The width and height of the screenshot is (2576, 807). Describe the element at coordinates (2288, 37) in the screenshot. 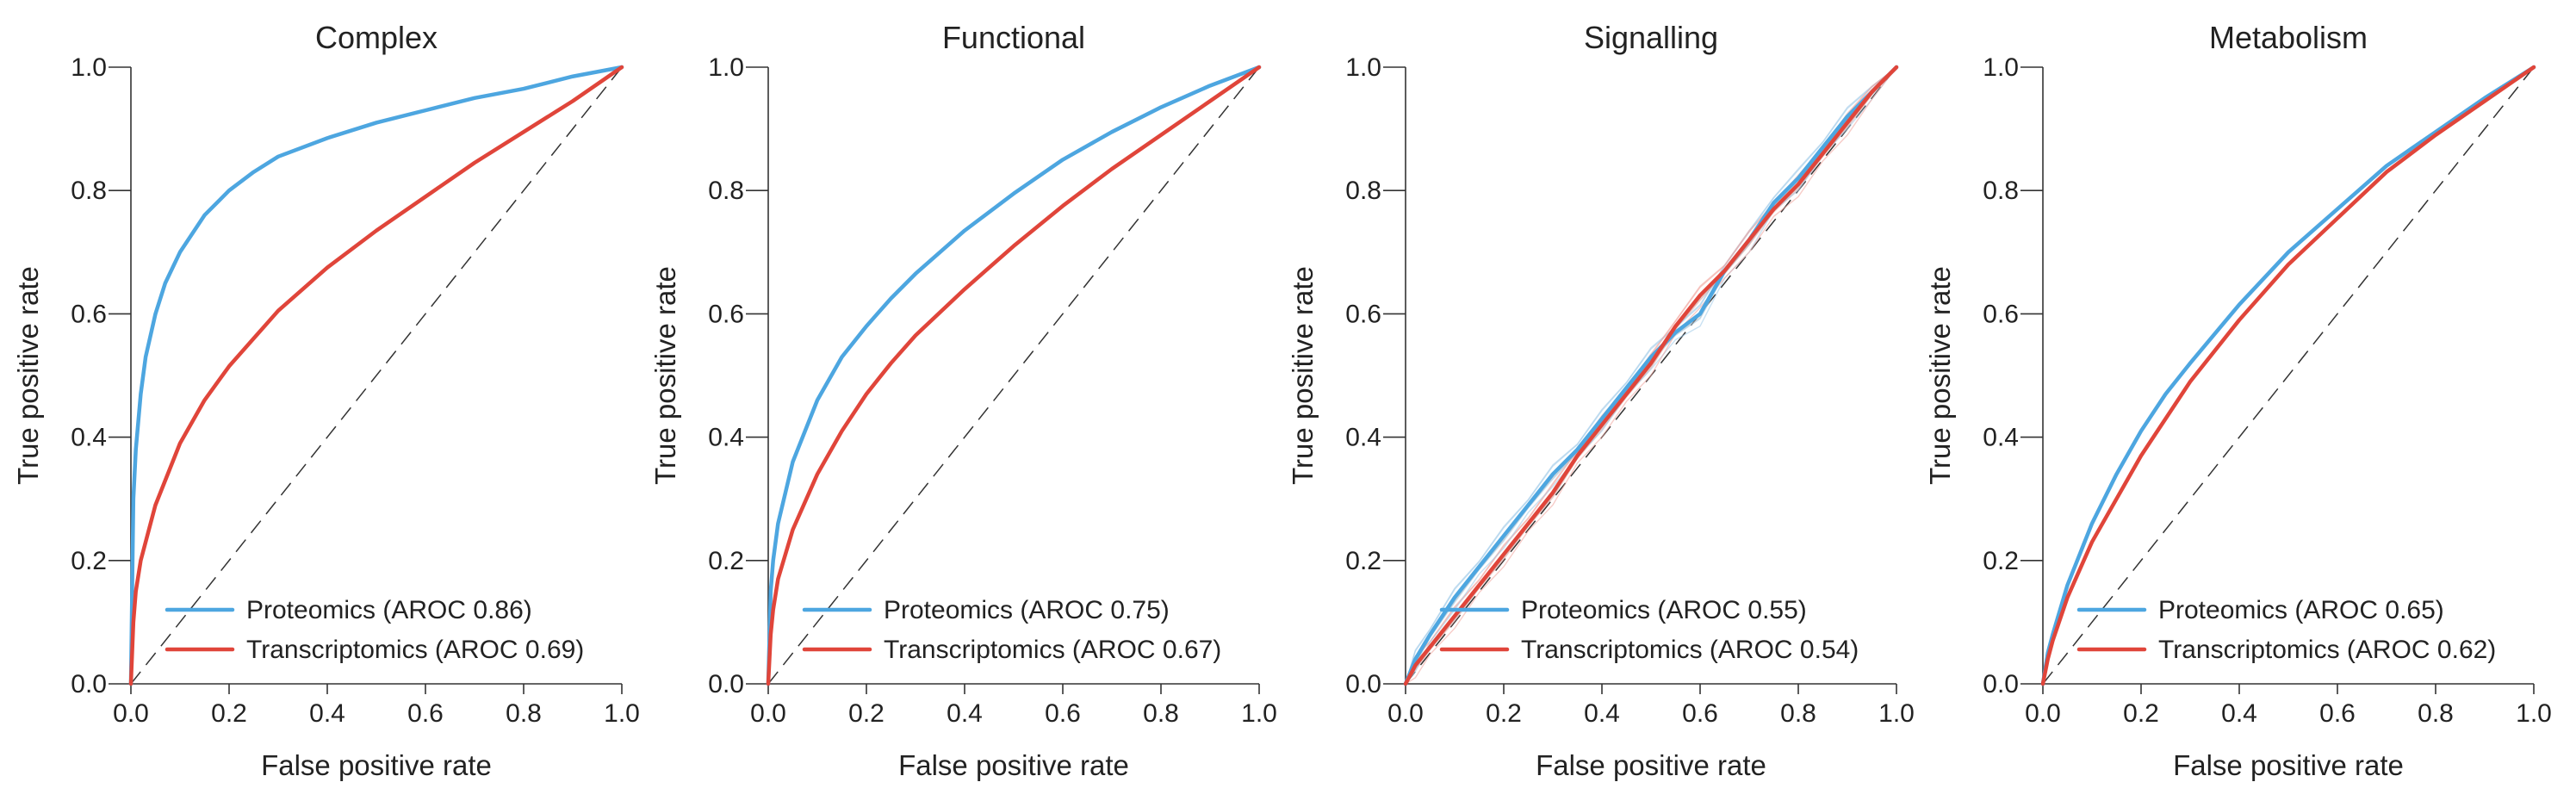

I see `chart-title: Metabolism` at that location.